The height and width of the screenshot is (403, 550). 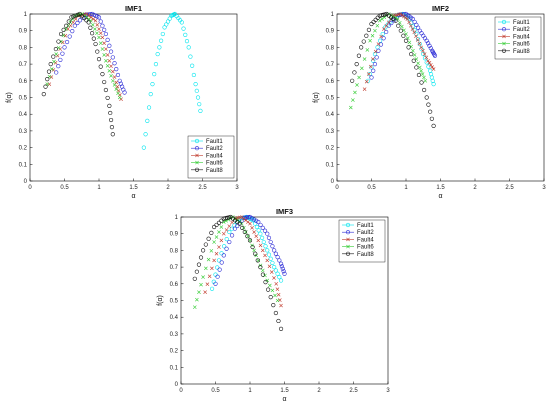 I want to click on chart-1-series-fault1, so click(x=172, y=80).